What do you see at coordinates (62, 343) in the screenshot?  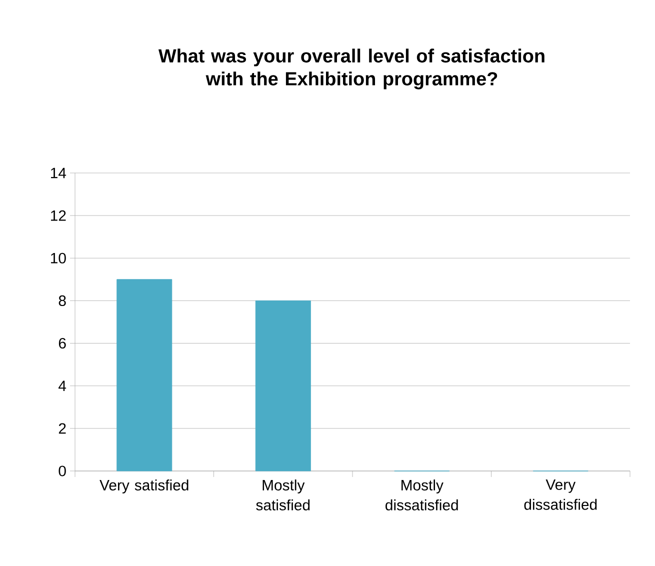 I see `y-tick-label: 6` at bounding box center [62, 343].